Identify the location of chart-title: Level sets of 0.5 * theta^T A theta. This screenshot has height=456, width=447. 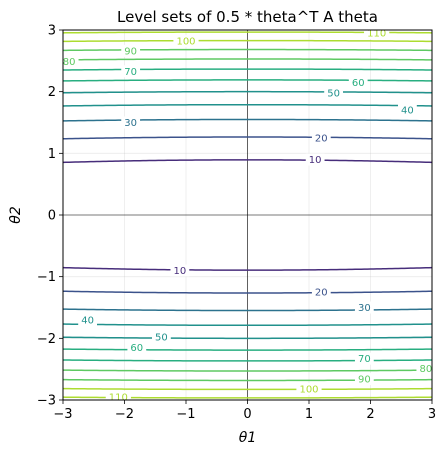
(247, 17).